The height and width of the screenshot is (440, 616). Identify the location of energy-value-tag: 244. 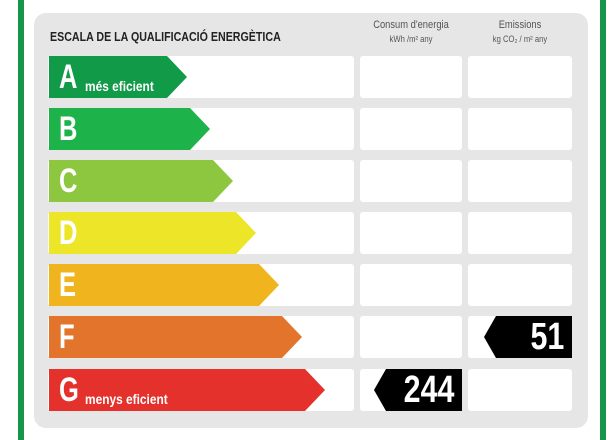
(418, 390).